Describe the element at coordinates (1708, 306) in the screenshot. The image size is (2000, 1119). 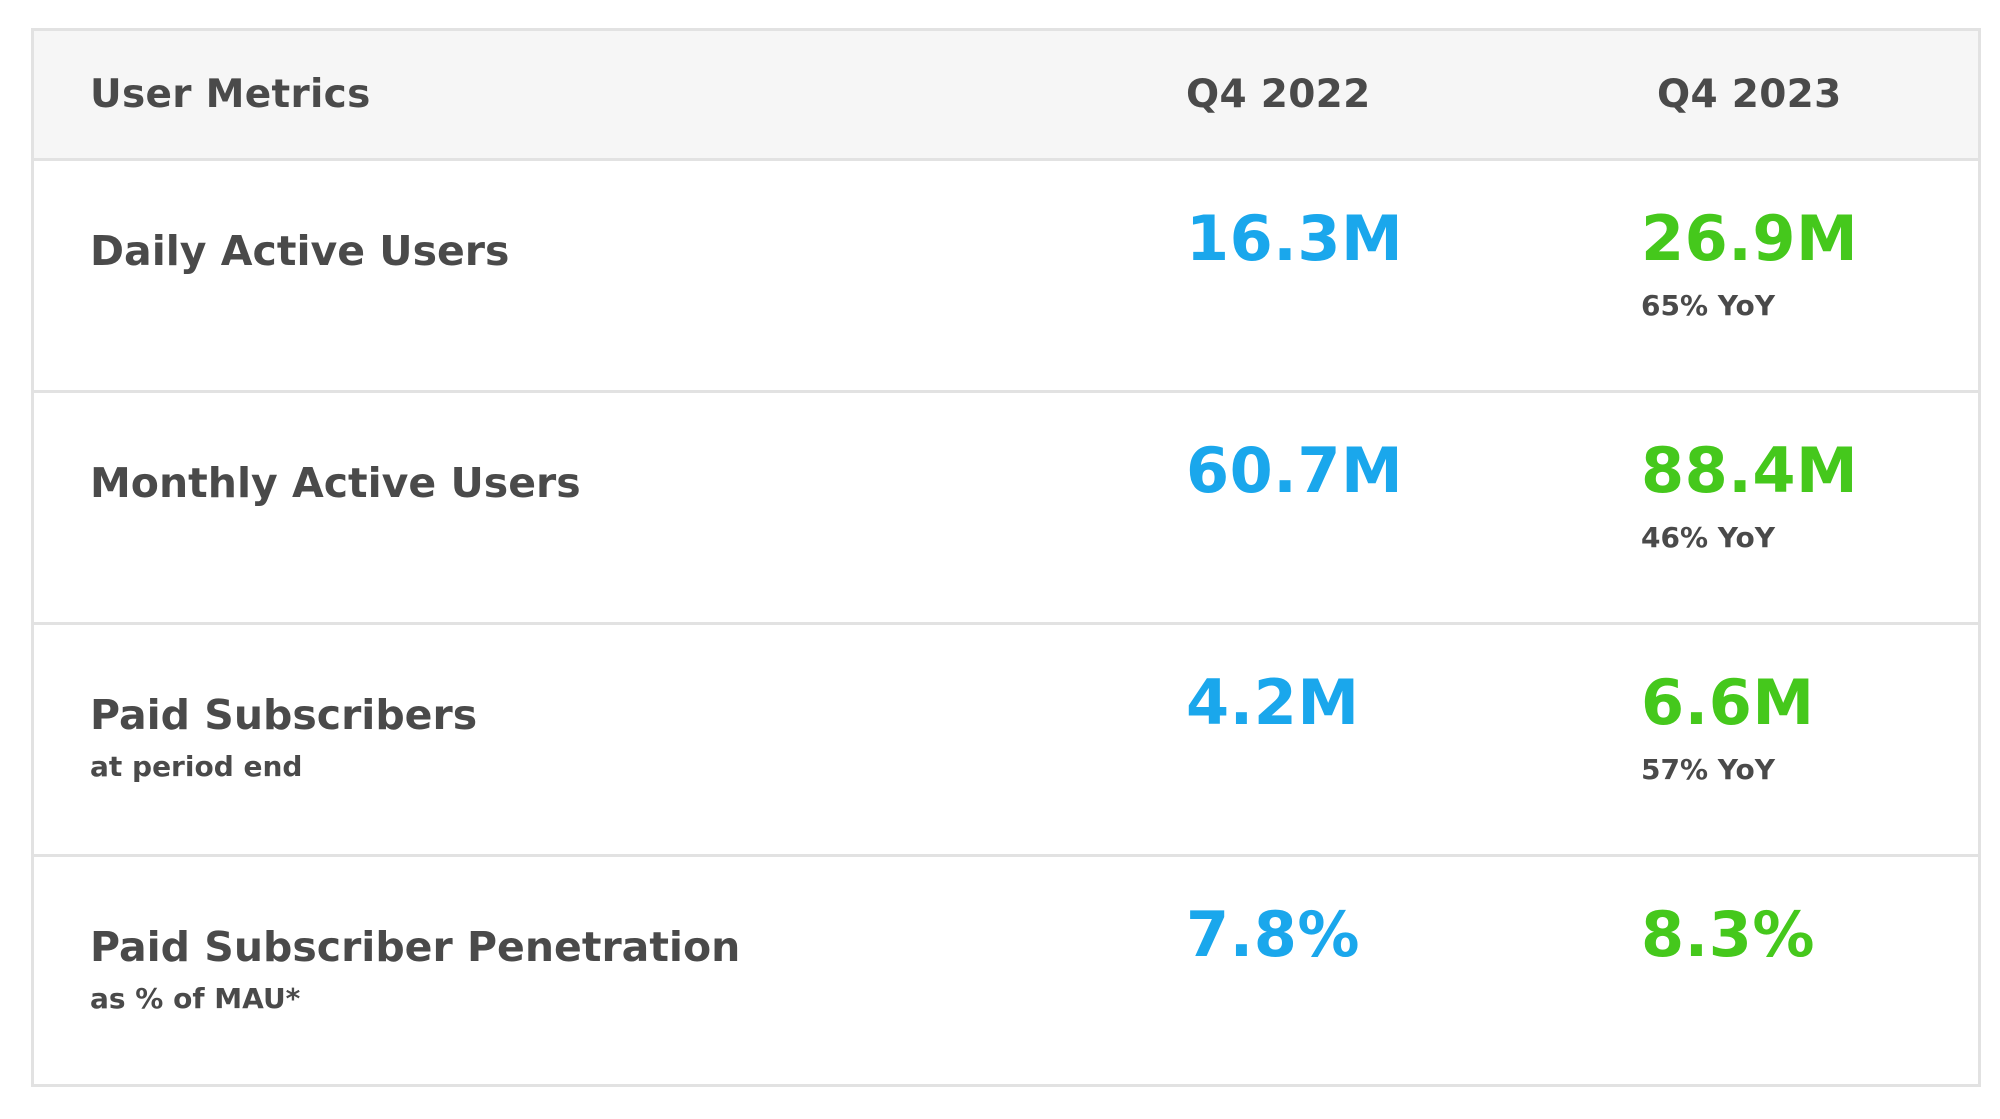
I see `yoy-growth: 65% YoY` at that location.